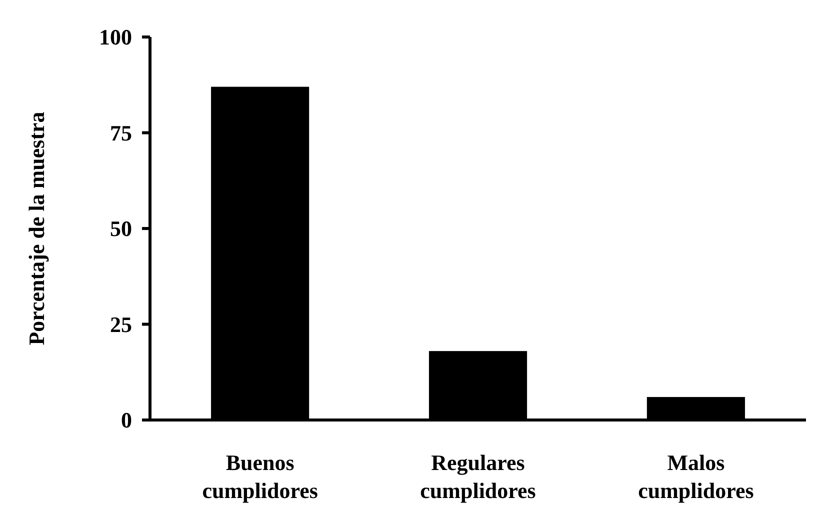 This screenshot has height=514, width=824. Describe the element at coordinates (260, 476) in the screenshot. I see `x-tick-label: Buenos cumplidores` at that location.